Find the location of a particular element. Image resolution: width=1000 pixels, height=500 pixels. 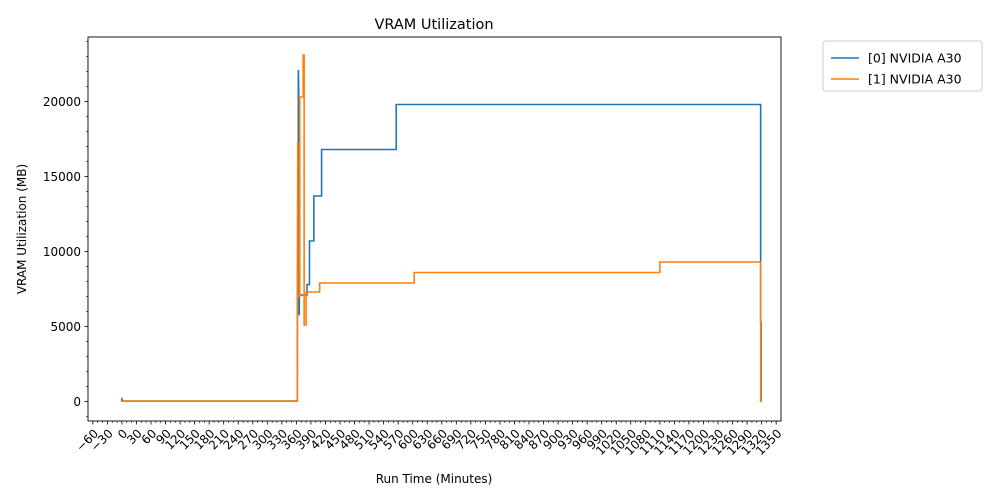

x-axis-title: Run Time (Minutes) is located at coordinates (434, 479).